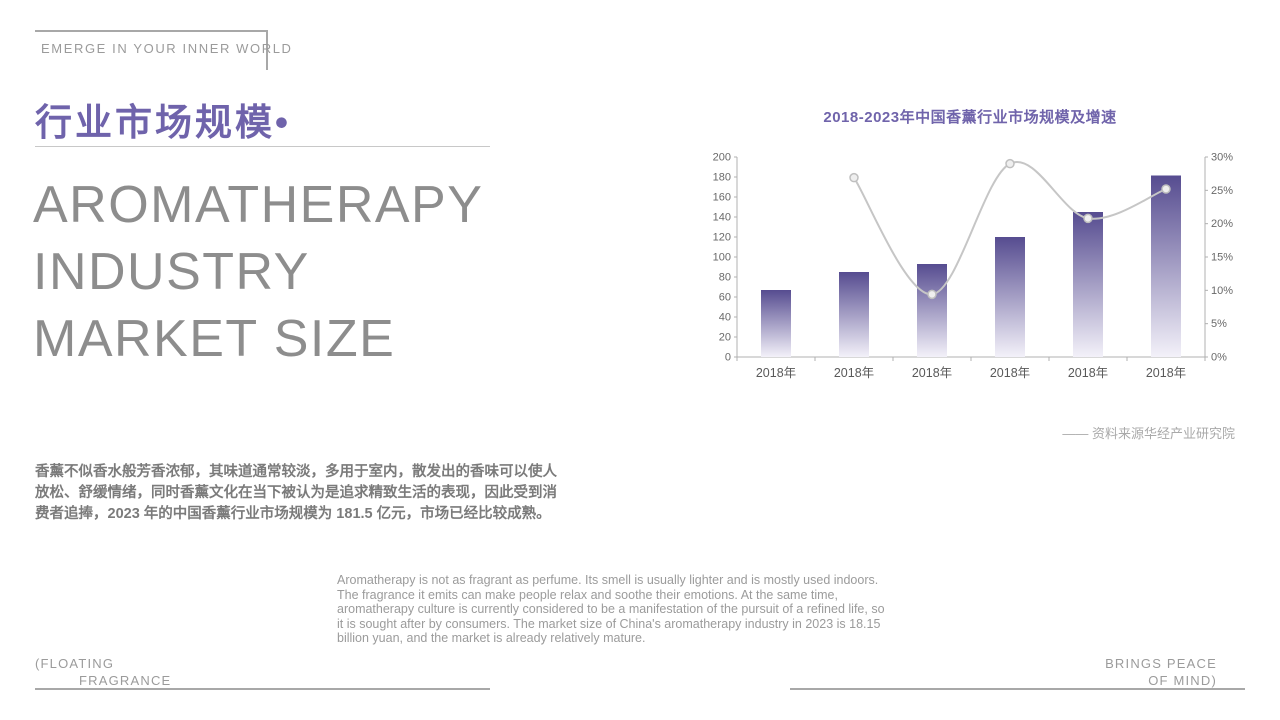  I want to click on top-rule-line, so click(151, 31).